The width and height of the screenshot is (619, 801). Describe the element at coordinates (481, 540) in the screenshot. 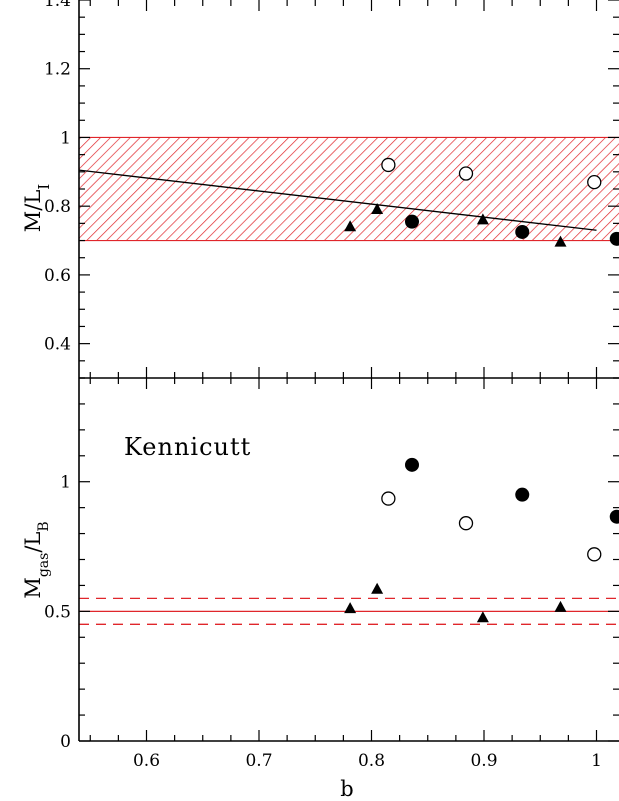

I see `bottom-data-points` at that location.